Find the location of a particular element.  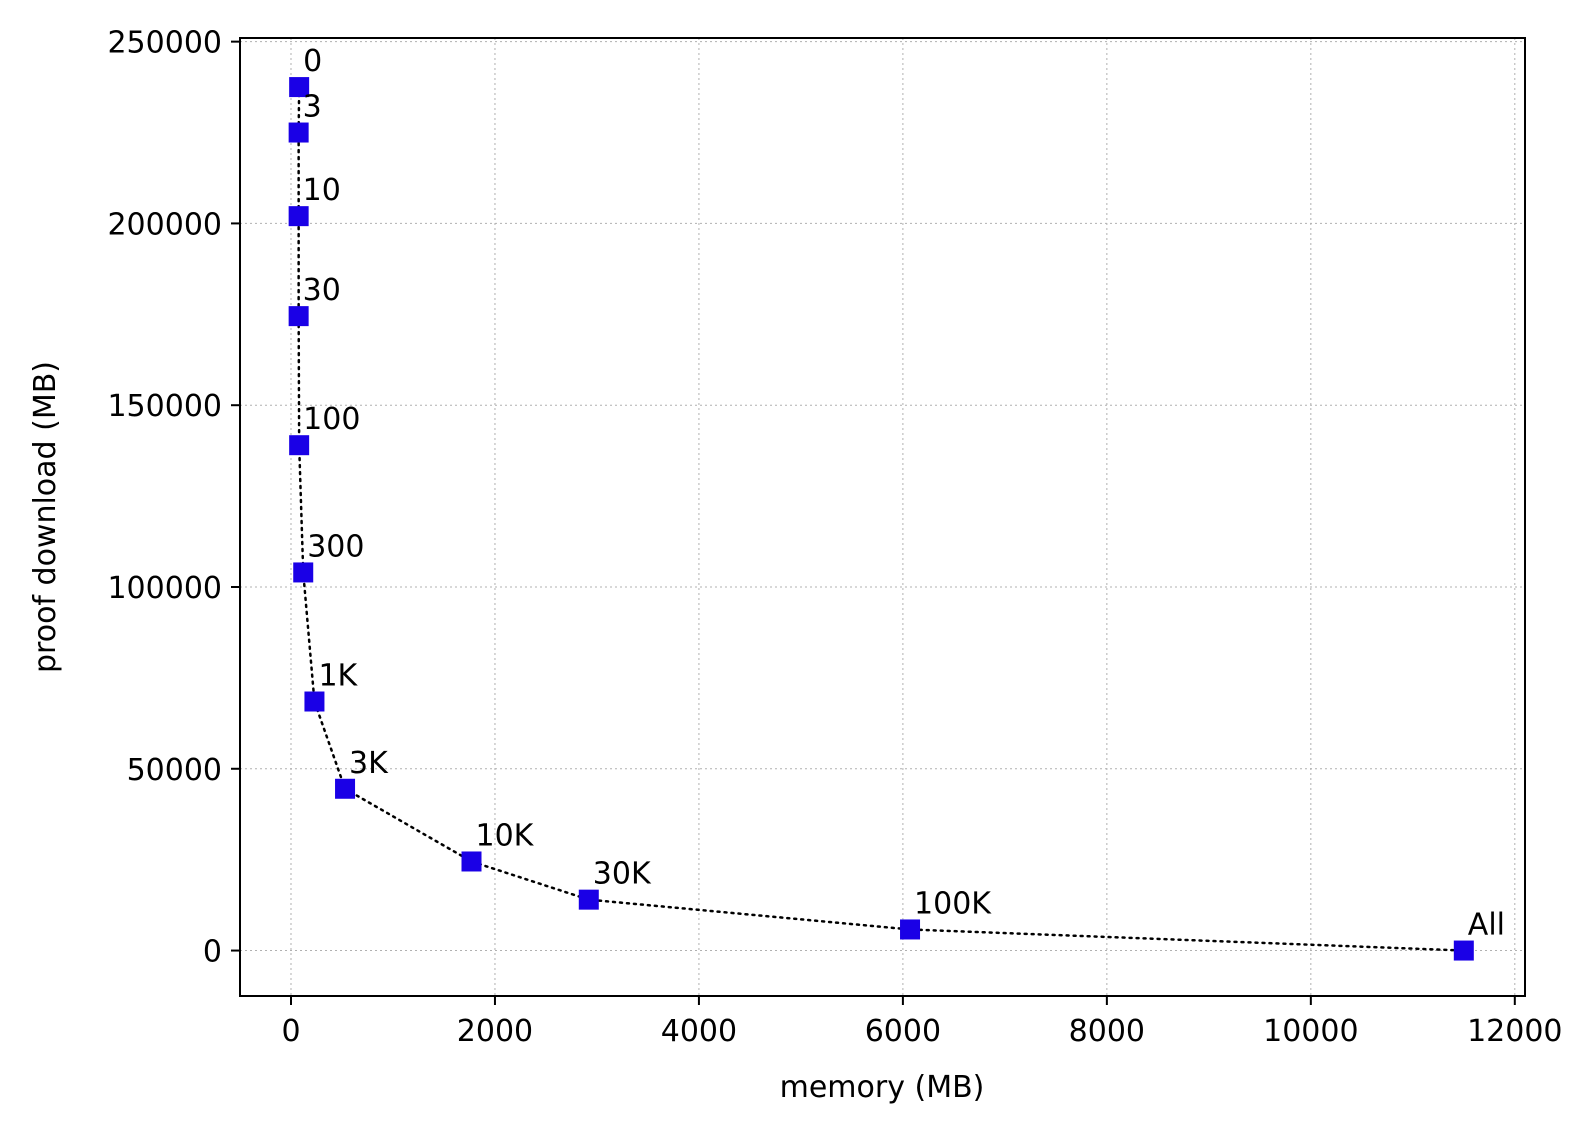

x-tick-label: 4000 is located at coordinates (699, 1031).